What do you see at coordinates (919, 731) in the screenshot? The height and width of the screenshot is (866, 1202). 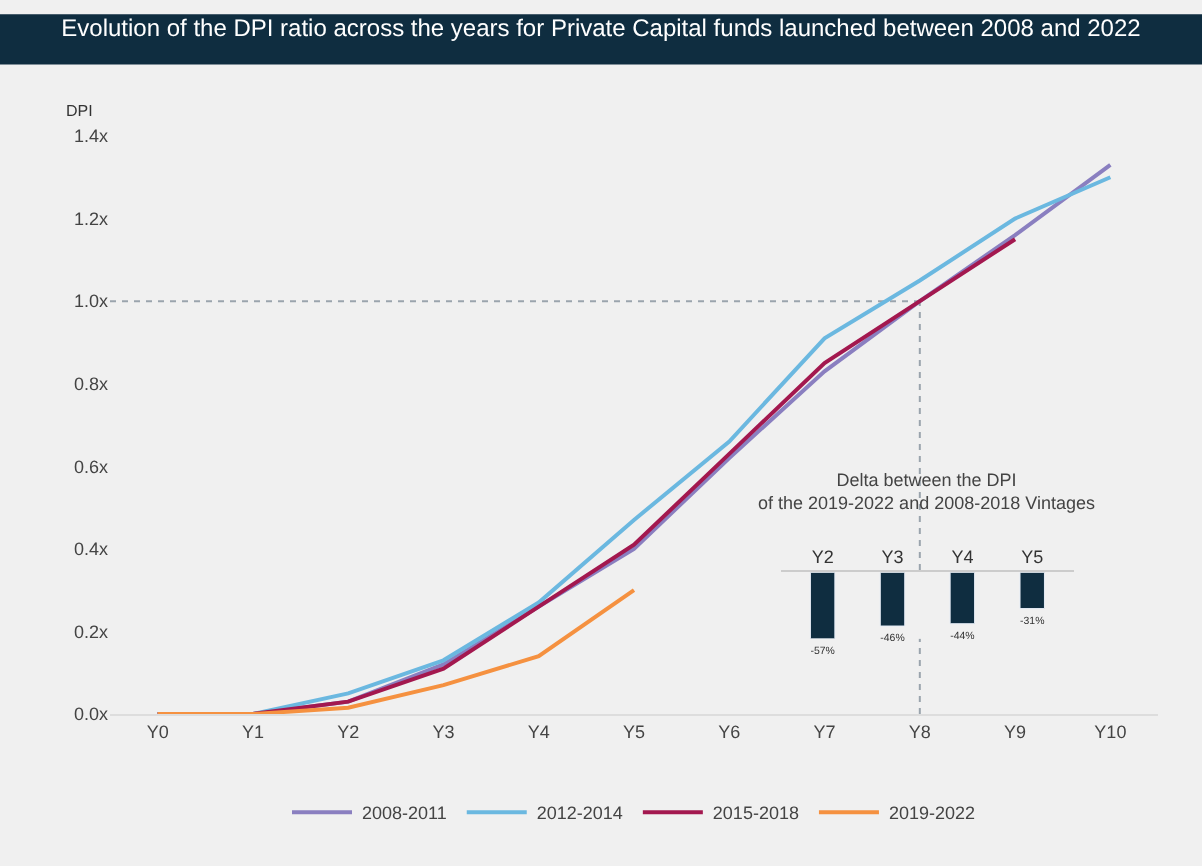 I see `x-tick-label: Y8` at bounding box center [919, 731].